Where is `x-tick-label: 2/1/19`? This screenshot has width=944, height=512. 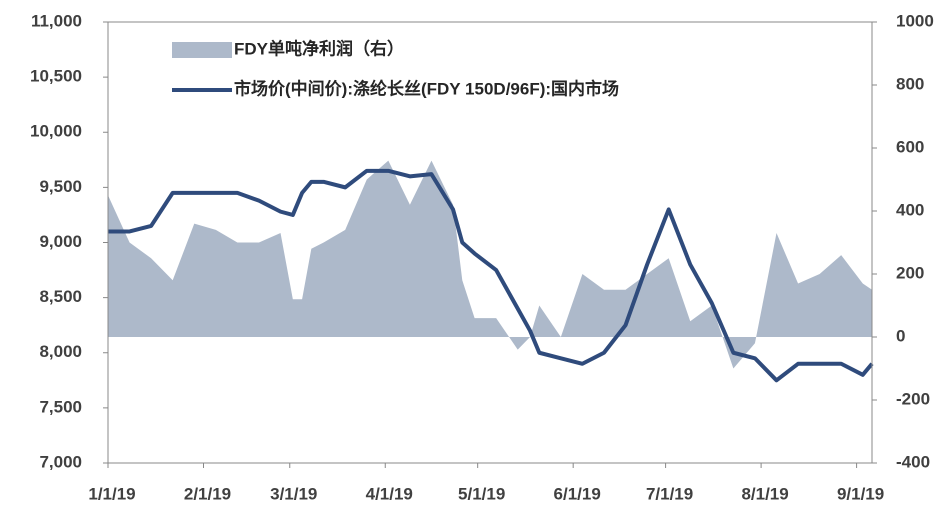
x-tick-label: 2/1/19 is located at coordinates (207, 493).